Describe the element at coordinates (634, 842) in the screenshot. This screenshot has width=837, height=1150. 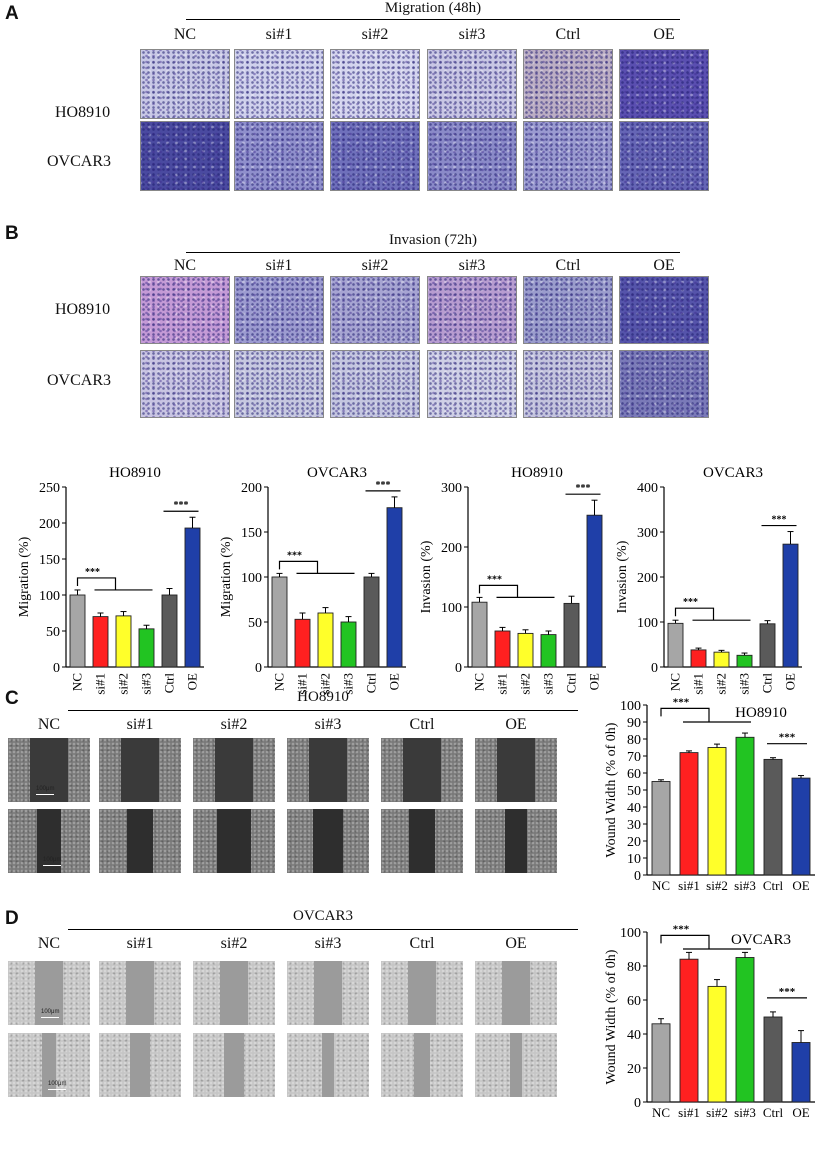
I see `y-tick-label: 20` at that location.